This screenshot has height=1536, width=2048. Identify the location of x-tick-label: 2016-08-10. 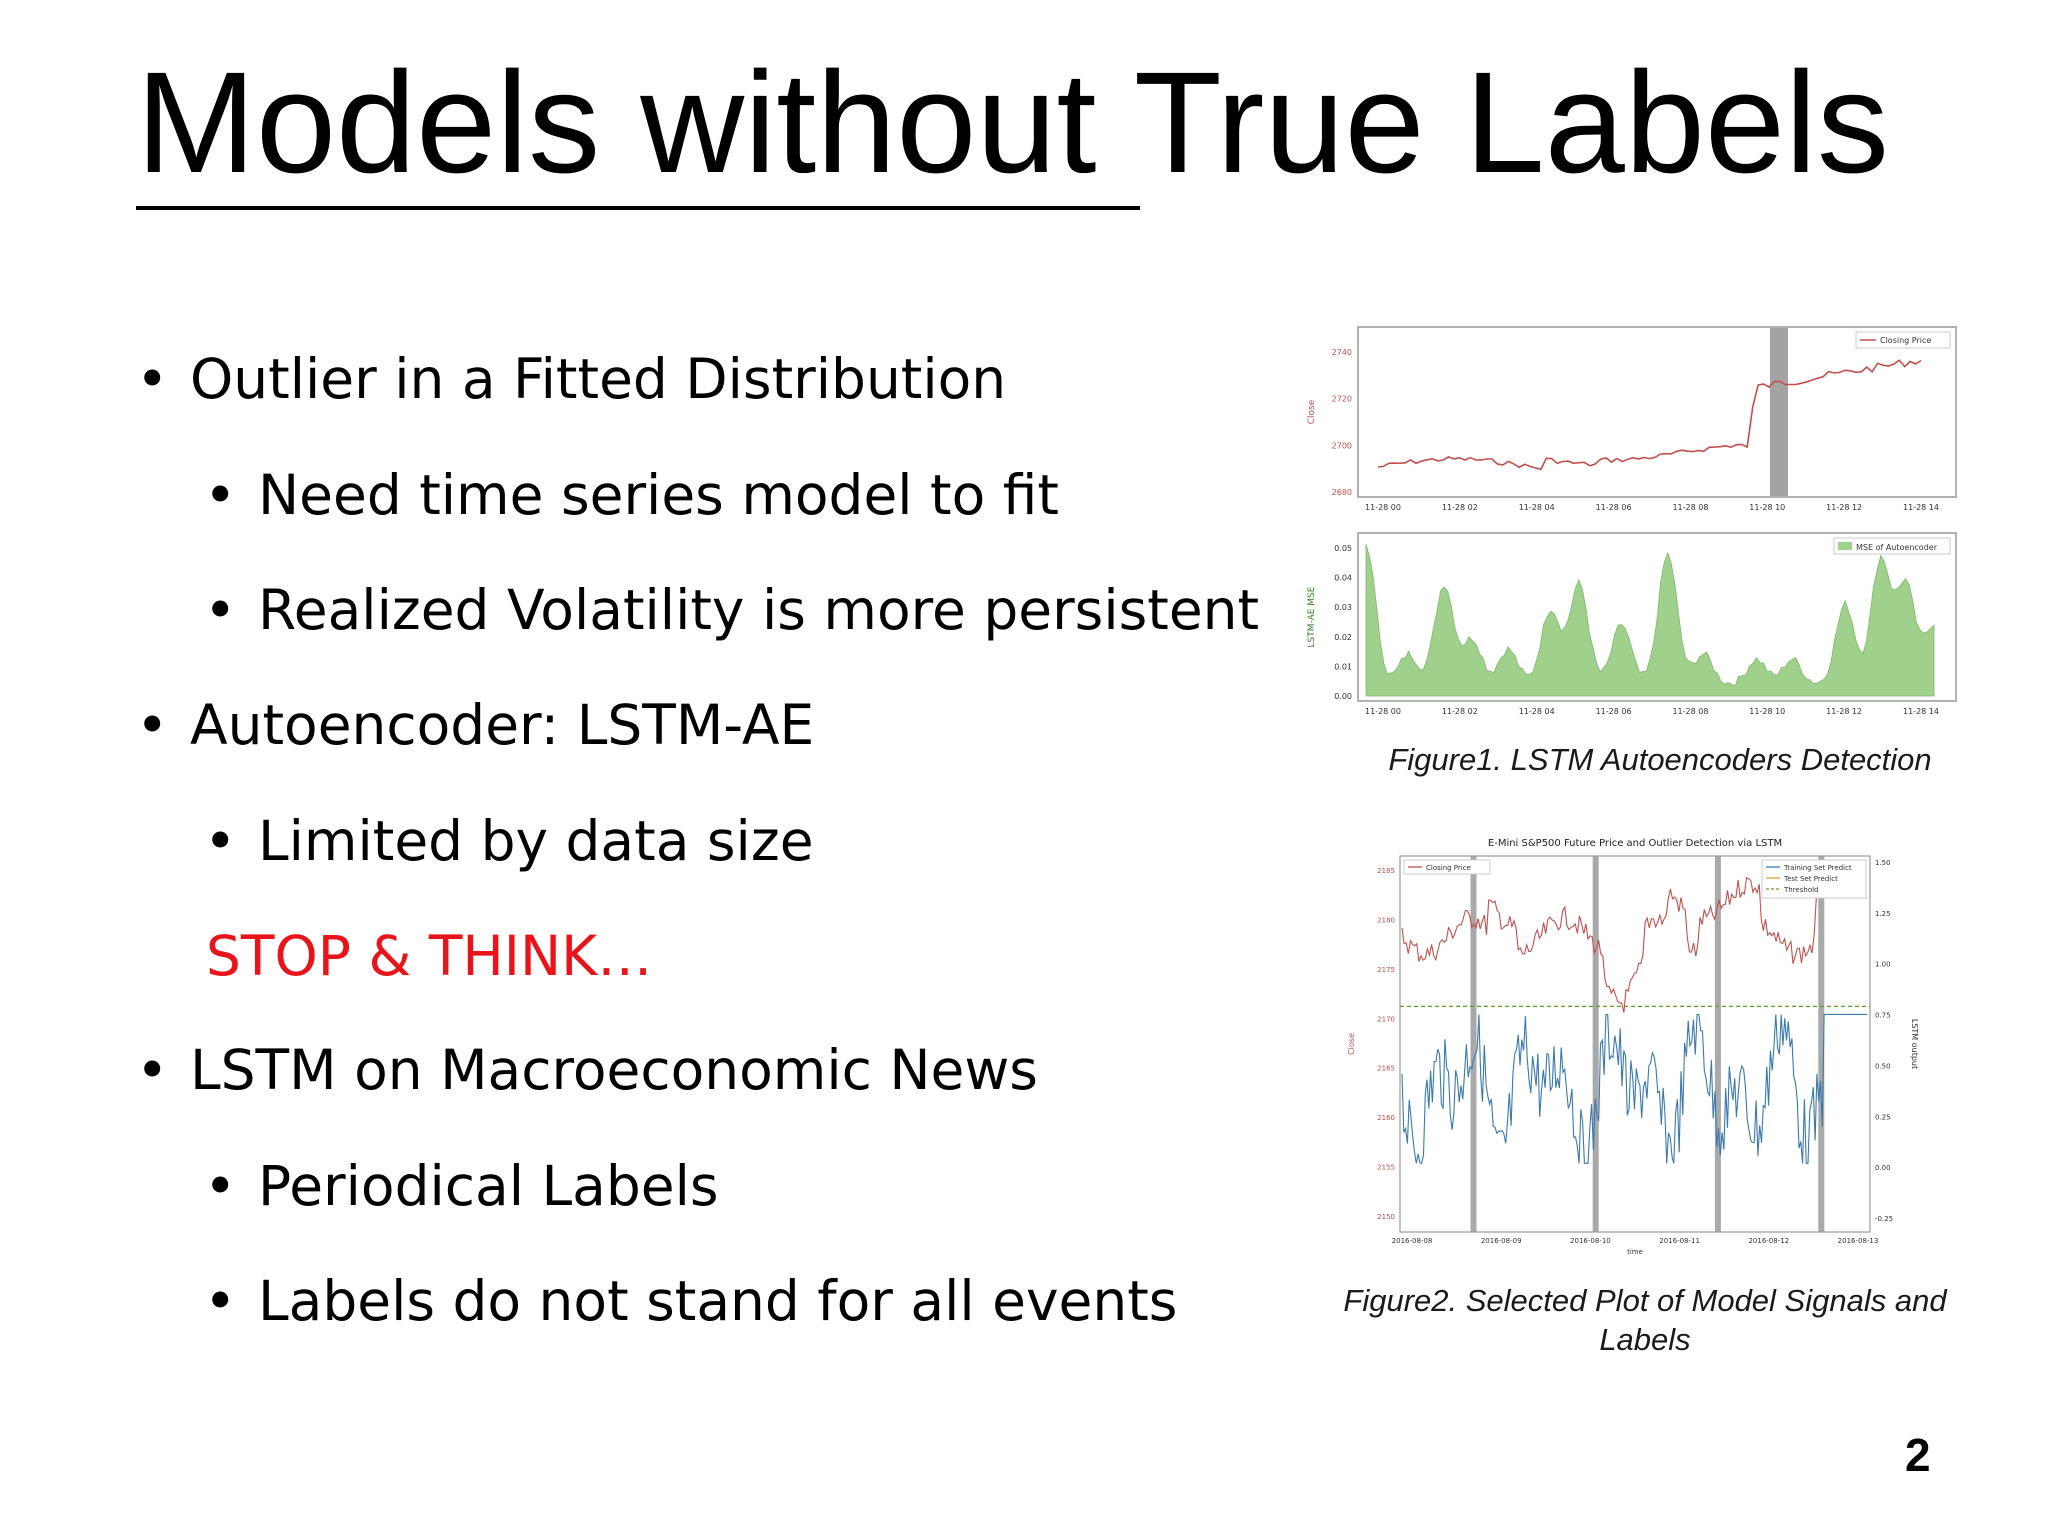
(1590, 1241).